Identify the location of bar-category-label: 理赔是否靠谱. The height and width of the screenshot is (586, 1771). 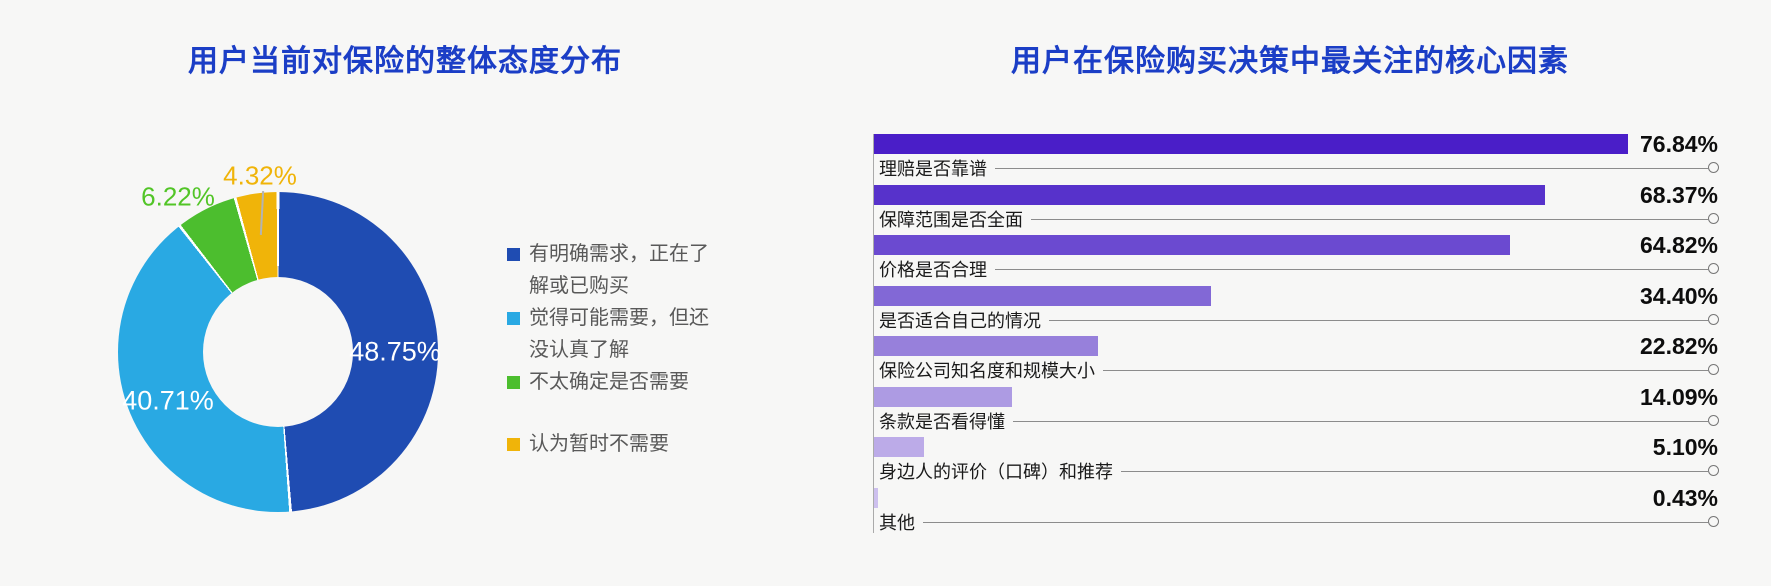
(933, 169).